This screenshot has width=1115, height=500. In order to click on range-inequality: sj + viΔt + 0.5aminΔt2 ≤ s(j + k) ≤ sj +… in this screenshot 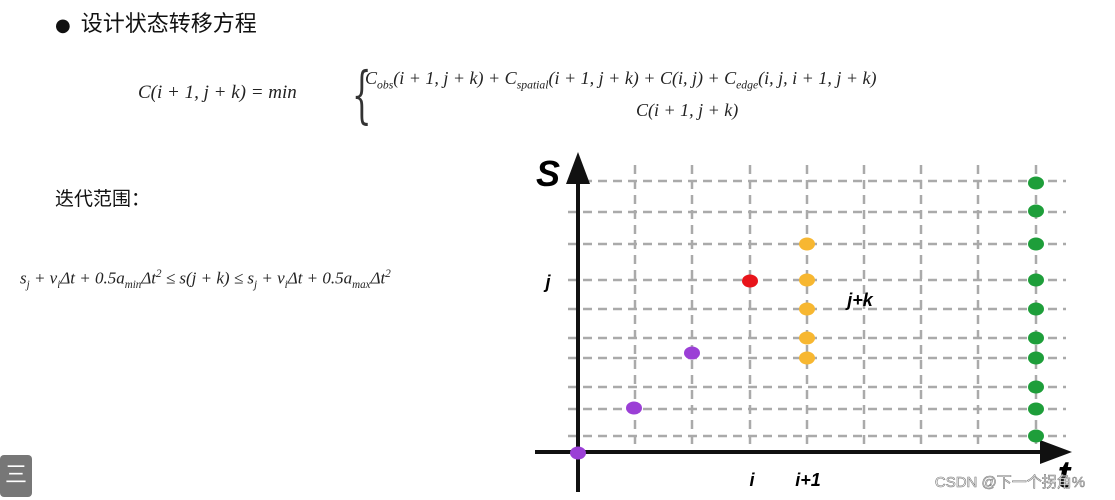, I will do `click(205, 279)`.